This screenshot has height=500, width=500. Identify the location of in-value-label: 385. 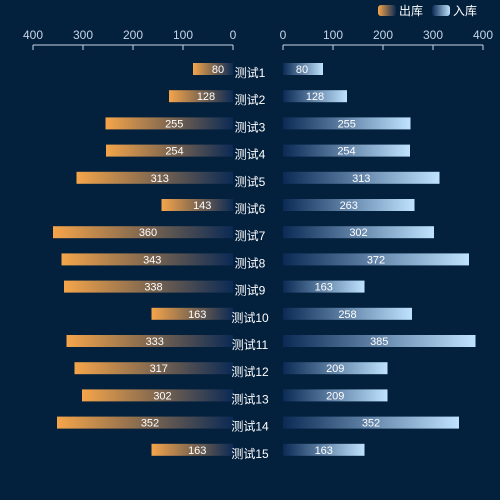
(379, 342).